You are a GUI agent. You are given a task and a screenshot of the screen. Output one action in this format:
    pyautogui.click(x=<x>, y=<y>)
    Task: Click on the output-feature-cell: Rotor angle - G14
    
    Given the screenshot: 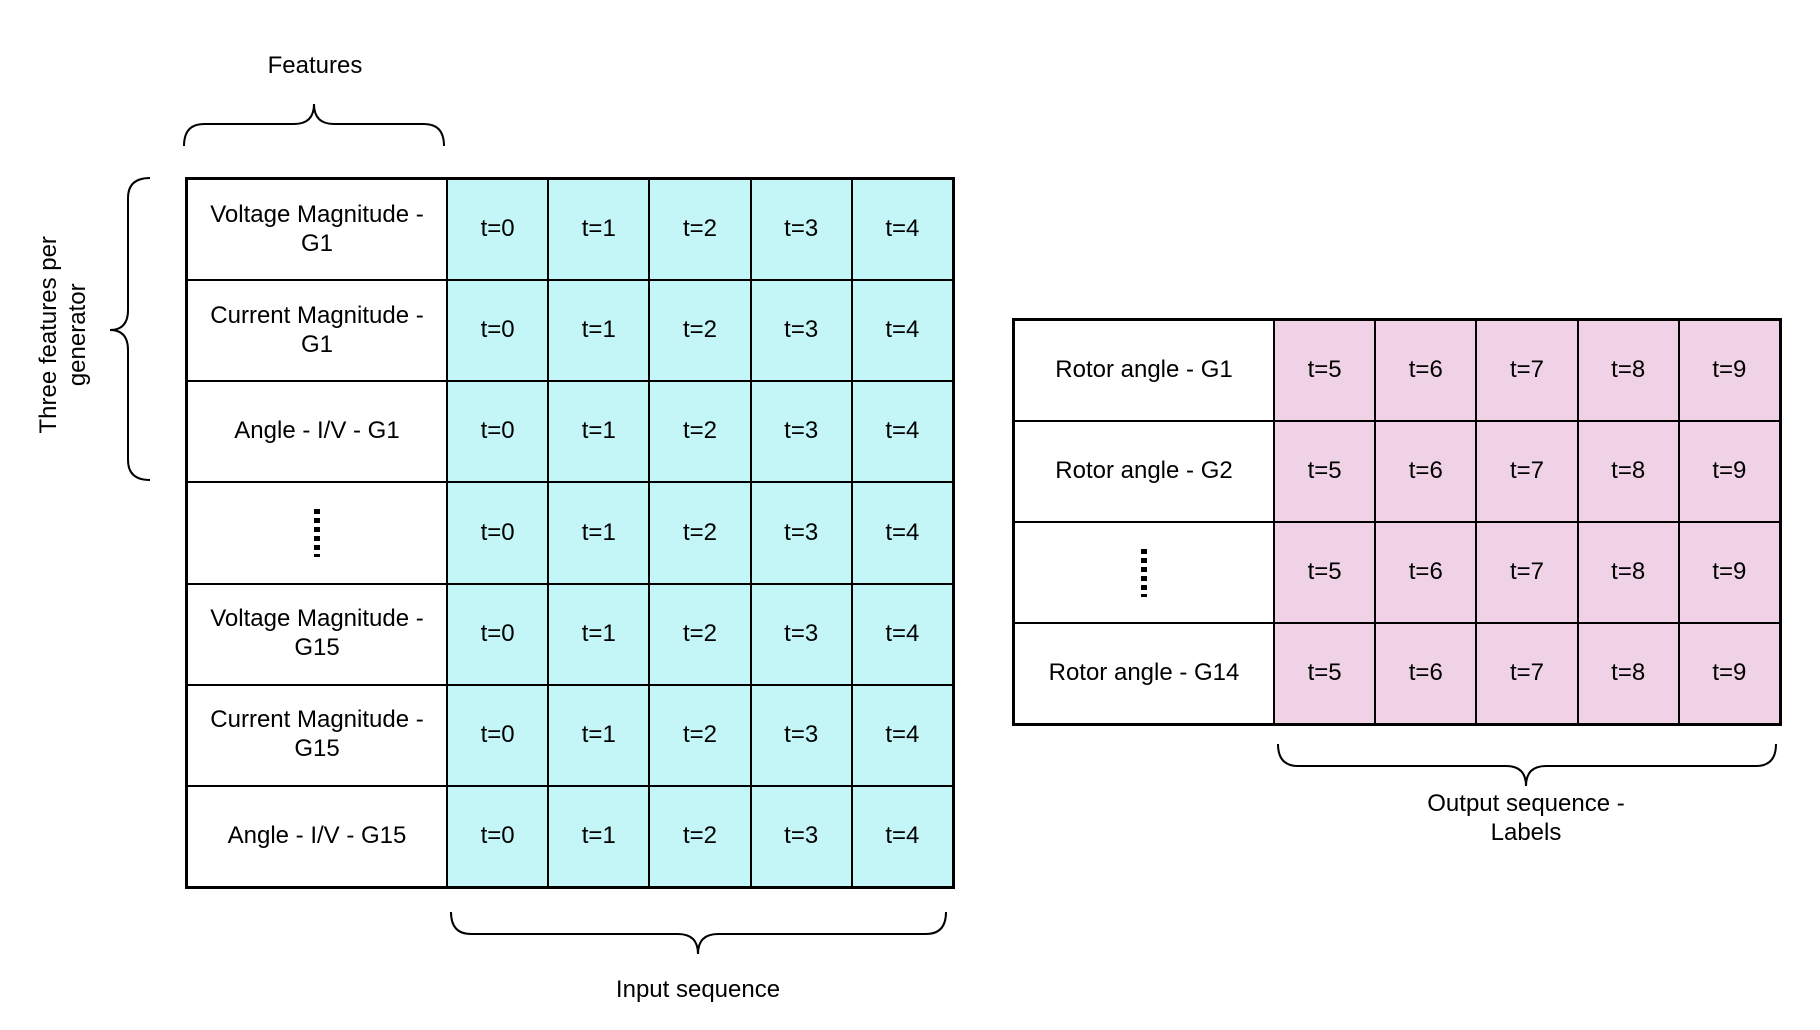 What is the action you would take?
    pyautogui.click(x=1144, y=673)
    